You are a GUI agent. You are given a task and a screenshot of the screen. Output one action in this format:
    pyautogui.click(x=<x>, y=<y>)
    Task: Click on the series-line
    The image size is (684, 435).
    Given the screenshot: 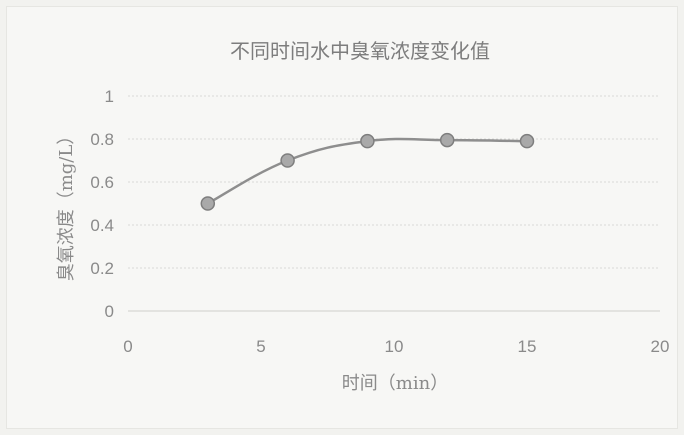 What is the action you would take?
    pyautogui.click(x=367, y=171)
    